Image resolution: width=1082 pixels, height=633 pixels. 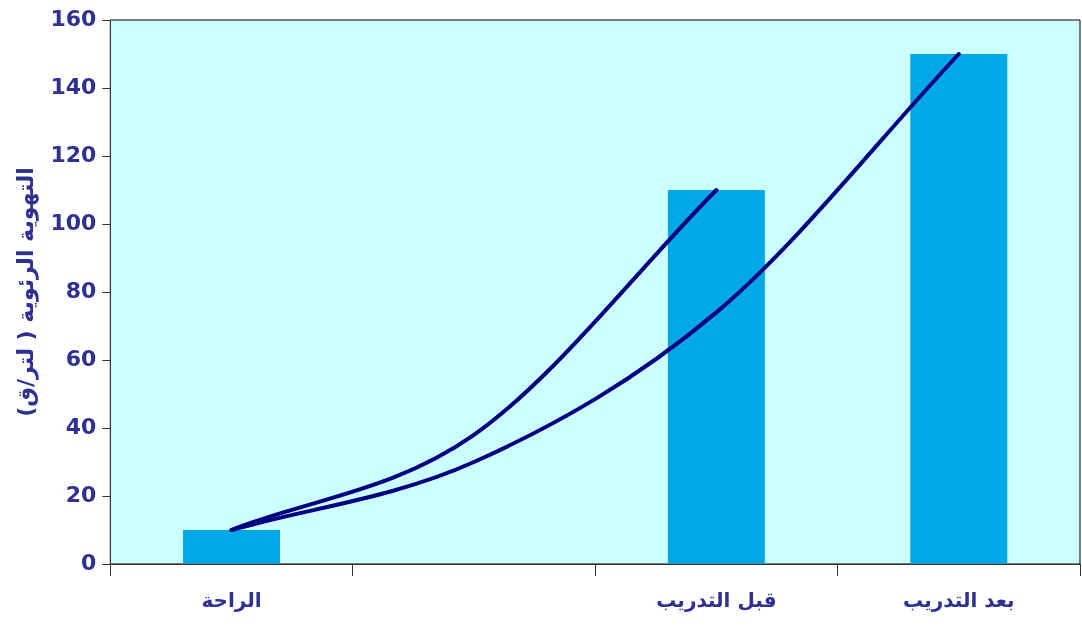 I want to click on y-tick-label: 40, so click(x=81, y=426).